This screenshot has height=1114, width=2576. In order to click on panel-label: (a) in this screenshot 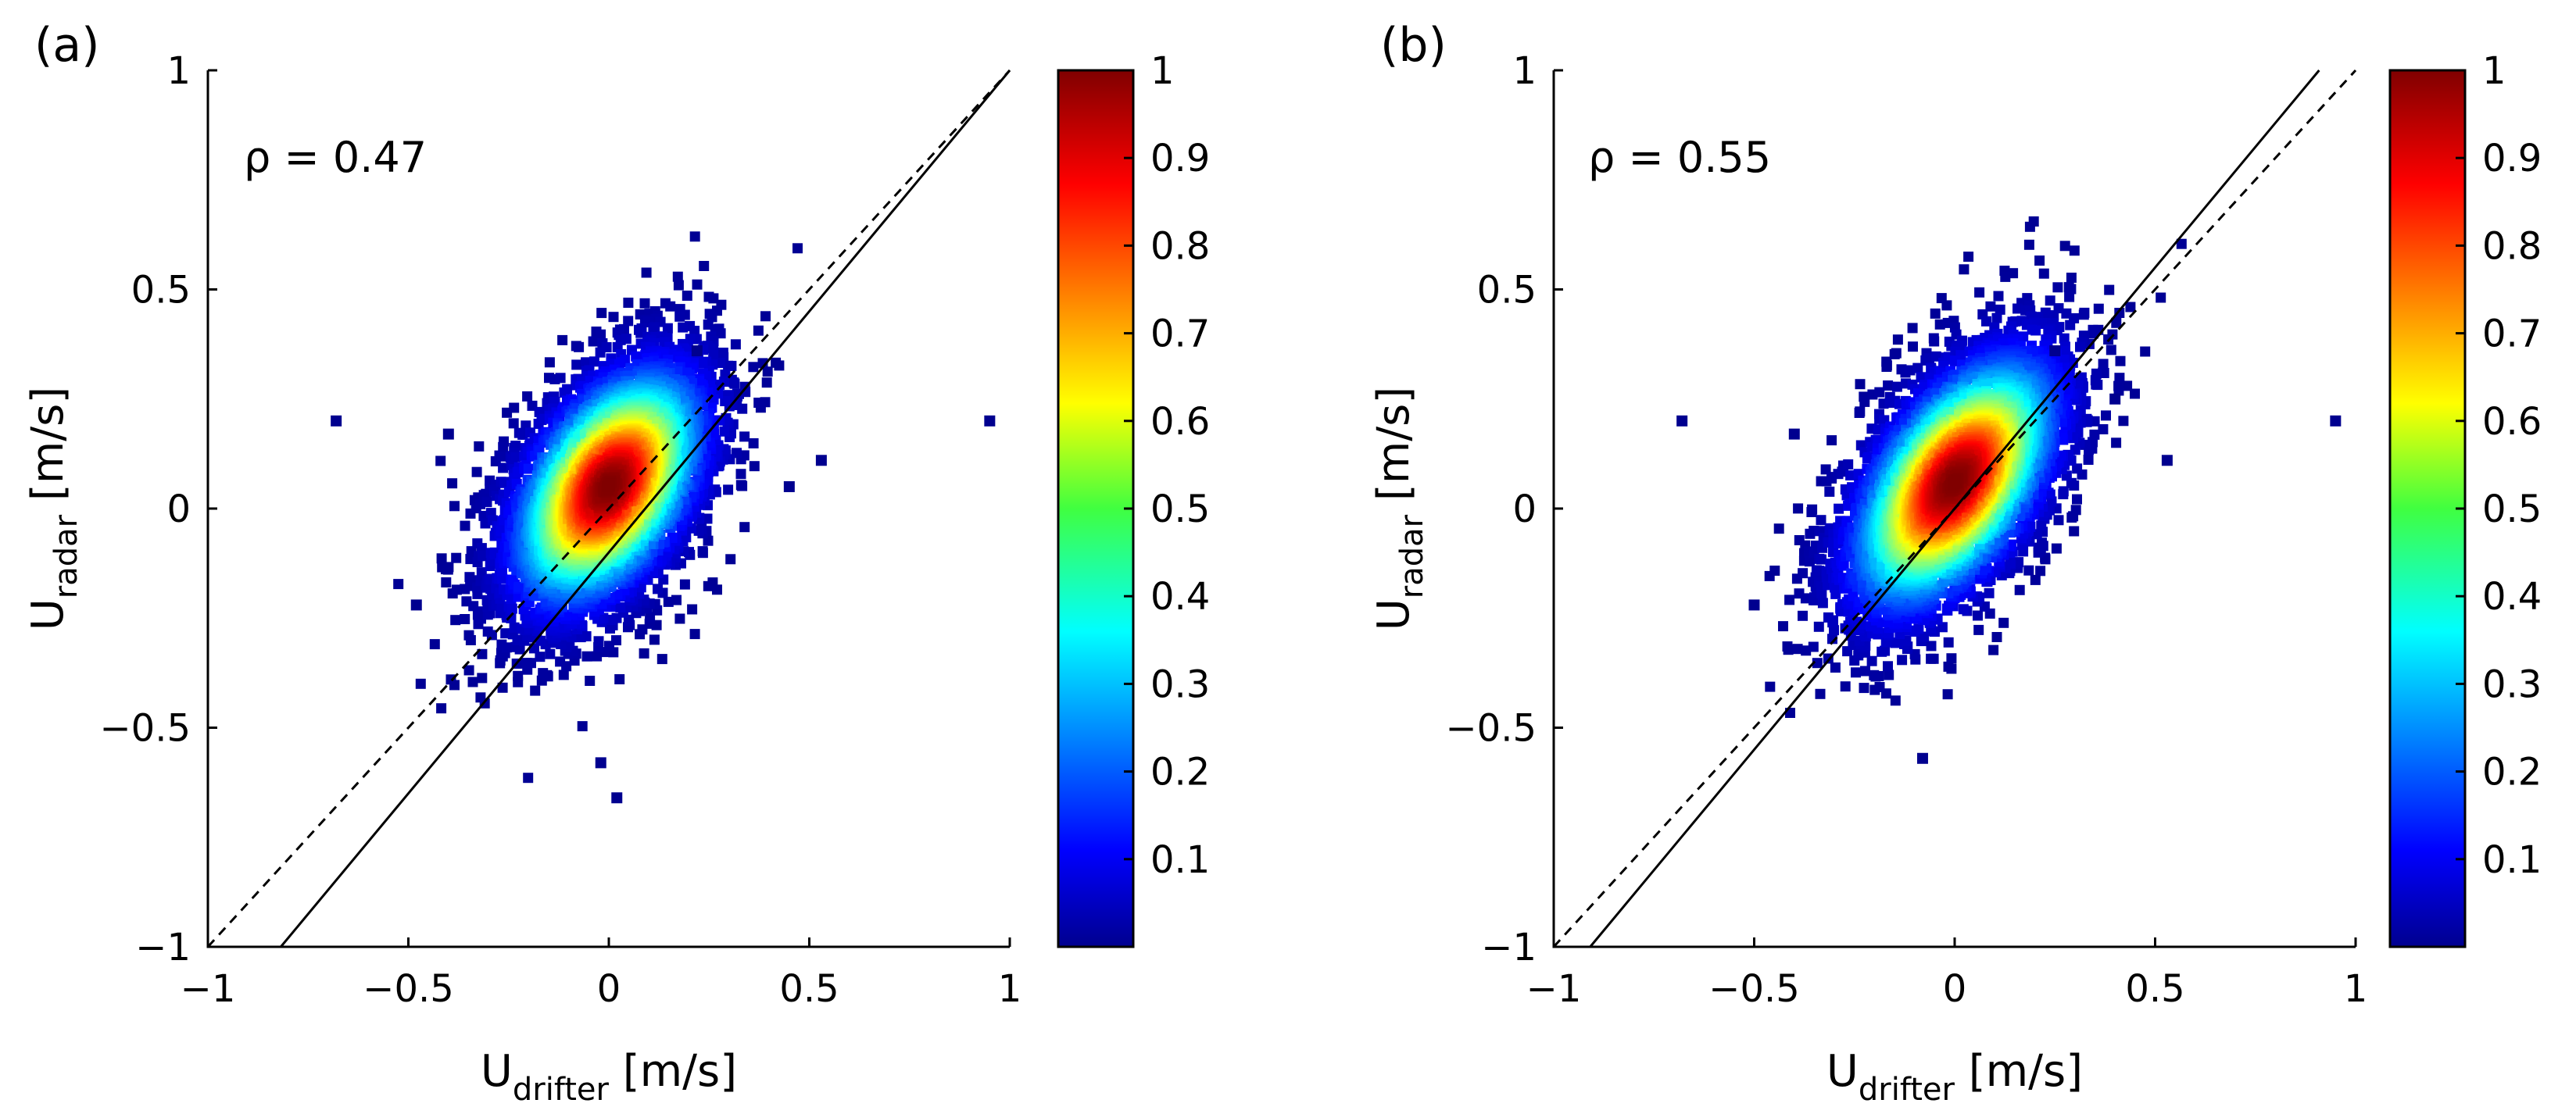, I will do `click(67, 45)`.